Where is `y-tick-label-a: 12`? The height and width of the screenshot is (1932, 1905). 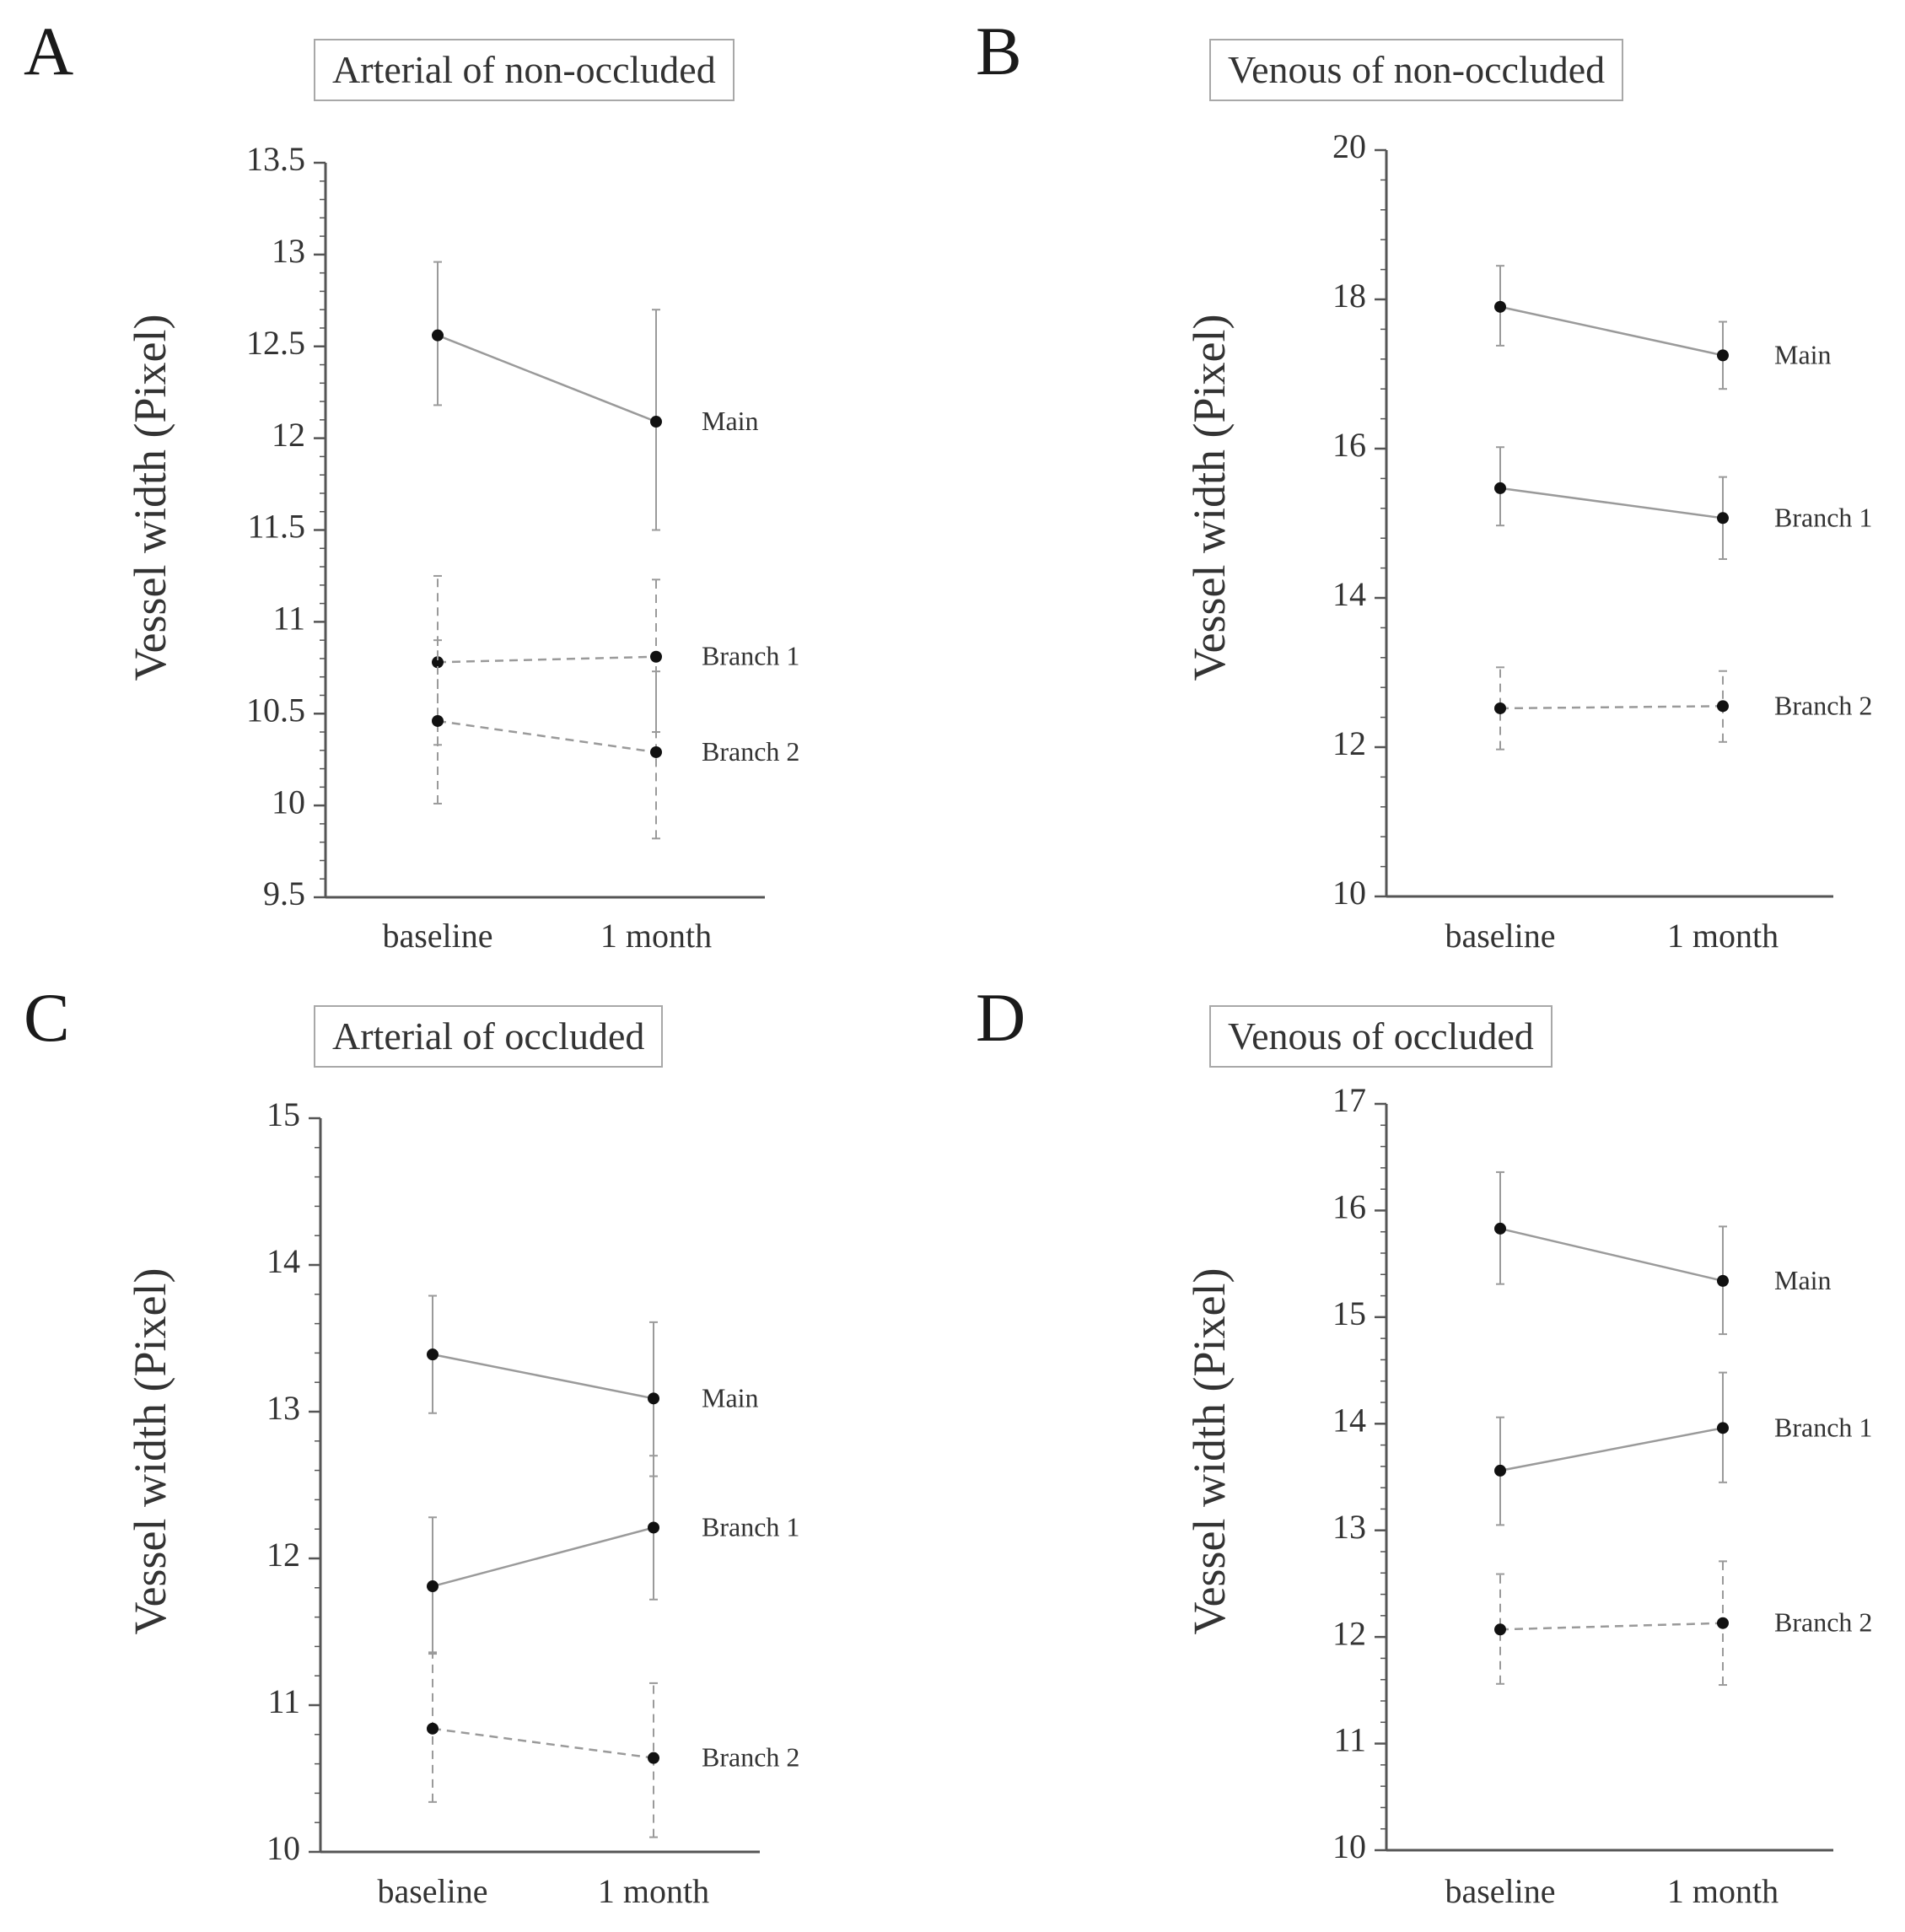
y-tick-label-a: 12 is located at coordinates (288, 435).